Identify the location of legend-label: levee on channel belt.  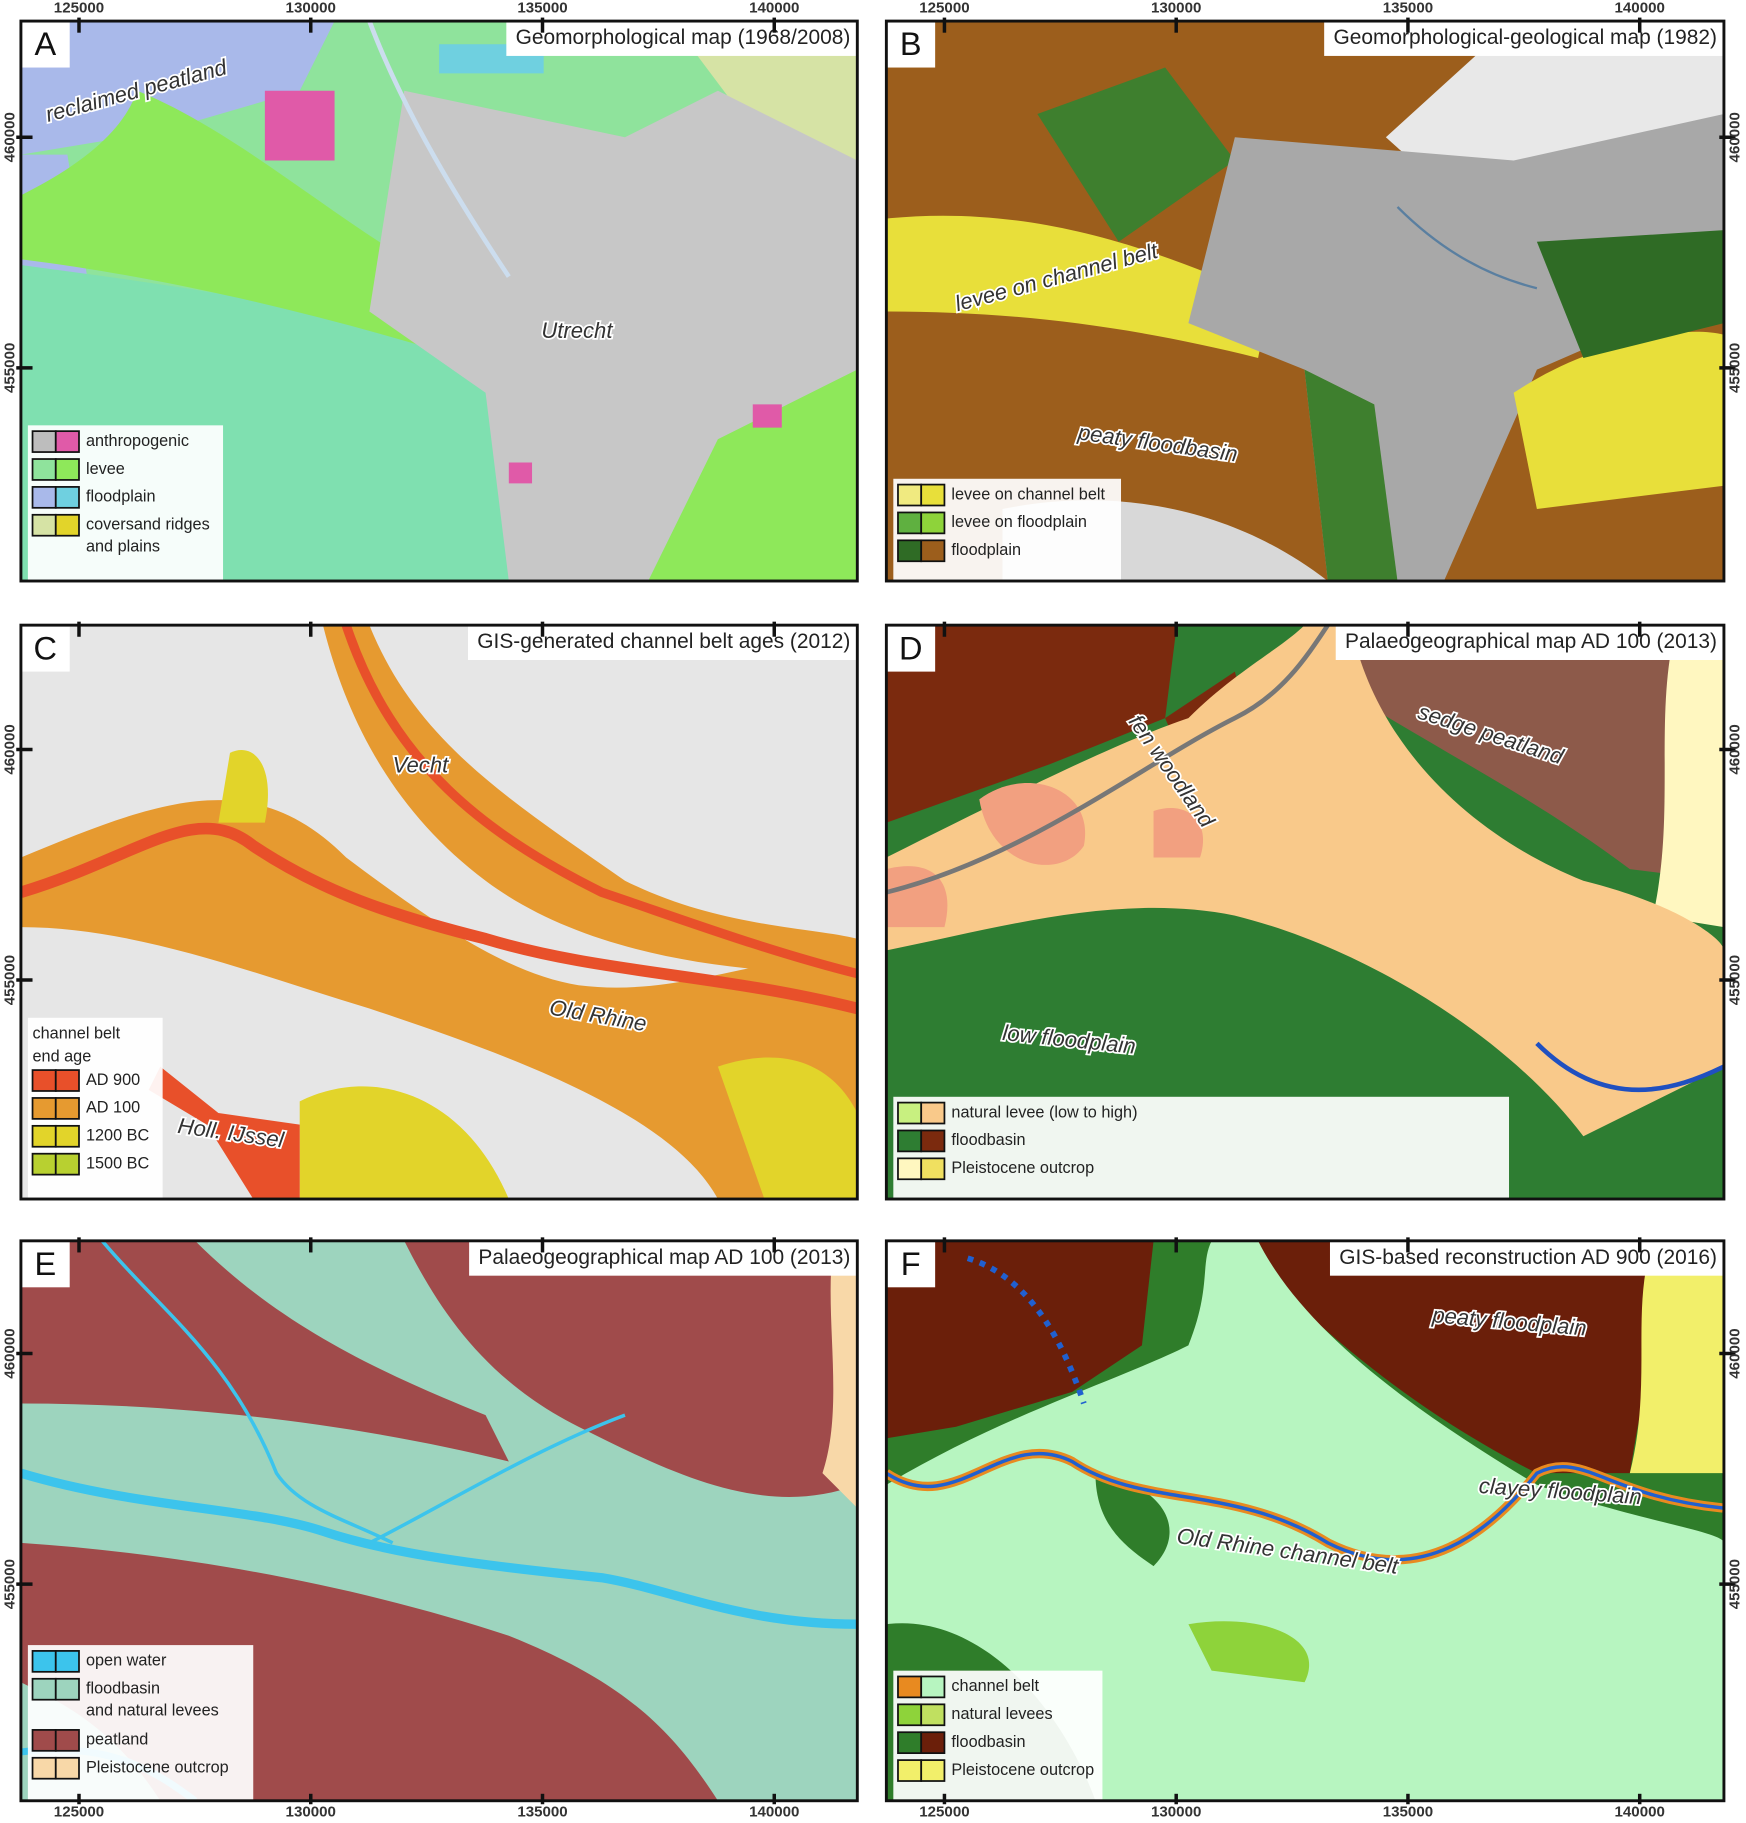
(1028, 494).